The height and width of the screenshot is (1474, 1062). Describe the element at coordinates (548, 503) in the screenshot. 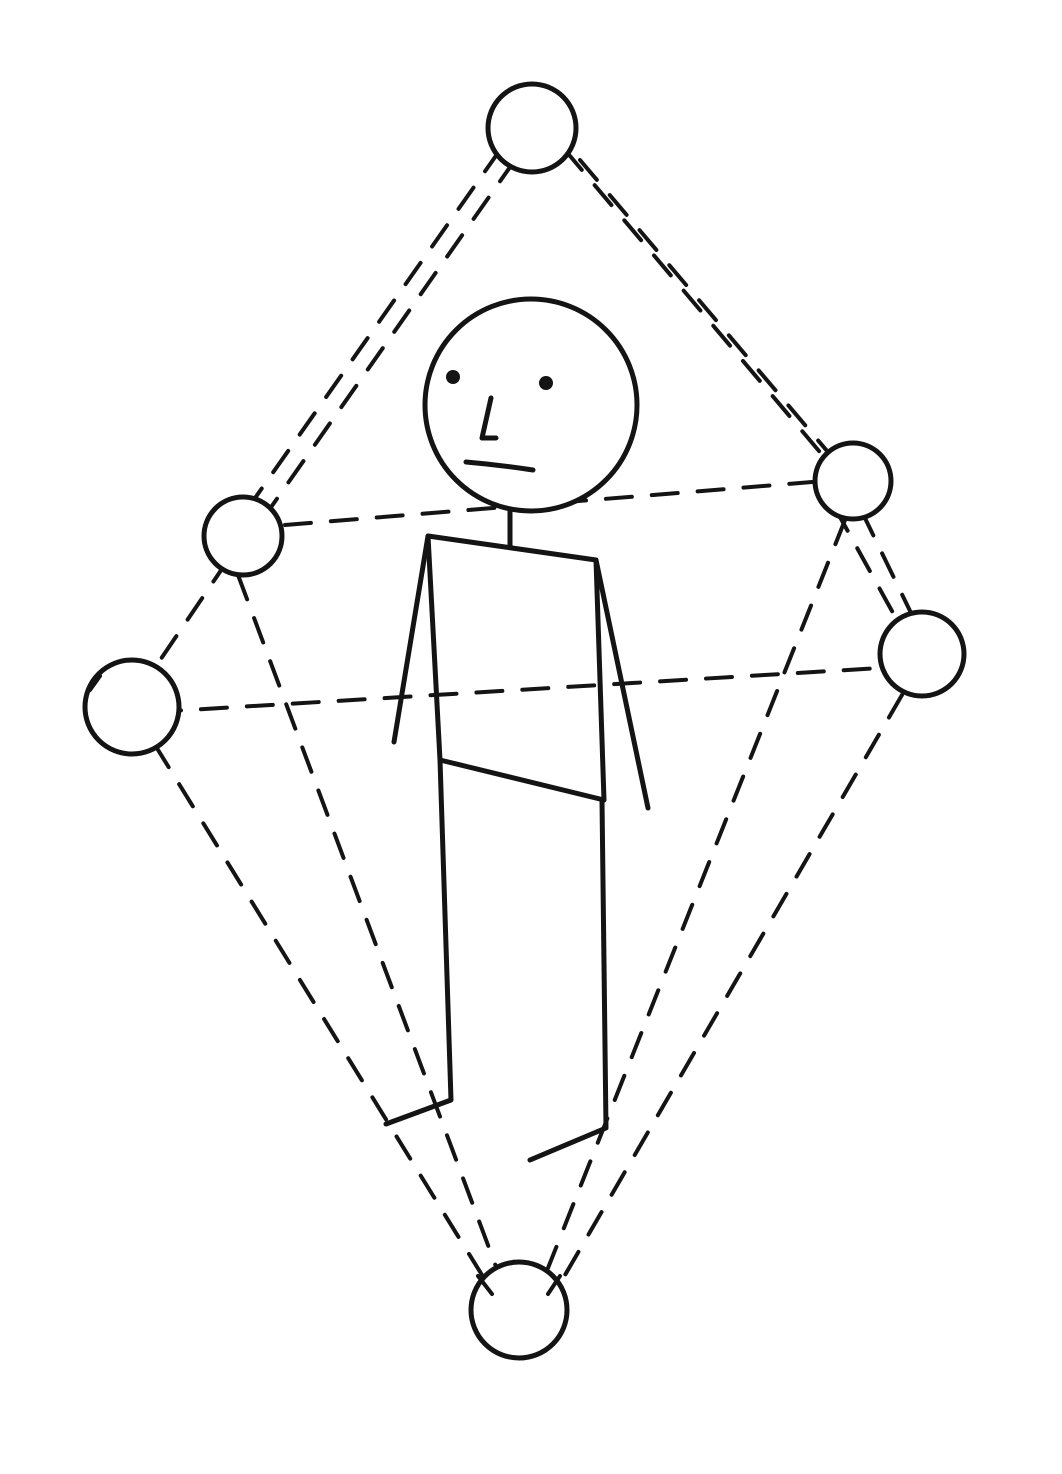

I see `edge-upper-left-upper-right` at that location.